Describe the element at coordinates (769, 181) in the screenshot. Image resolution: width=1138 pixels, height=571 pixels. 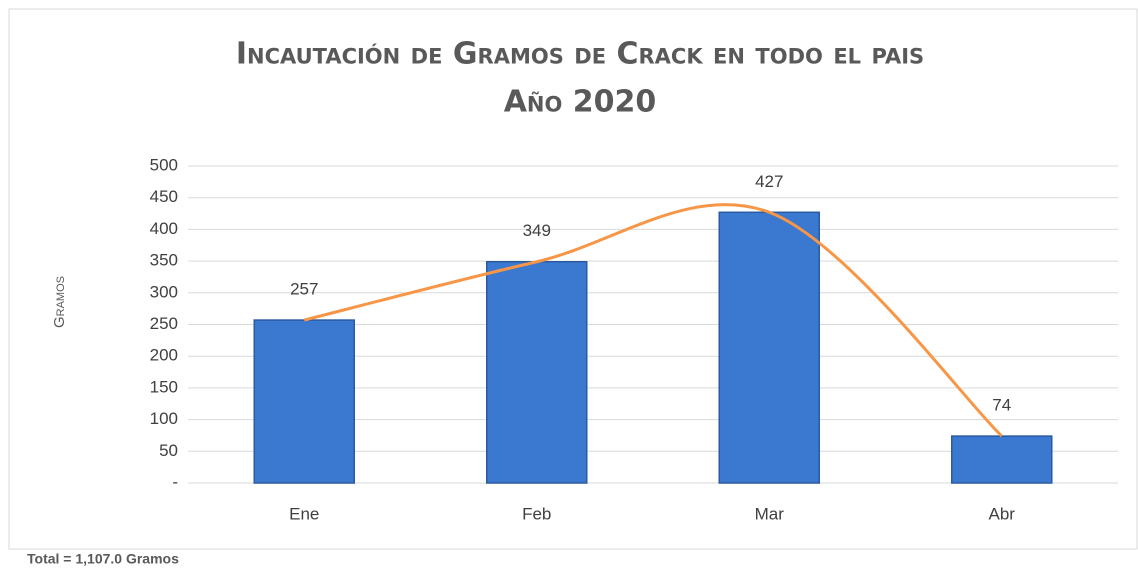
I see `data-label: 427` at that location.